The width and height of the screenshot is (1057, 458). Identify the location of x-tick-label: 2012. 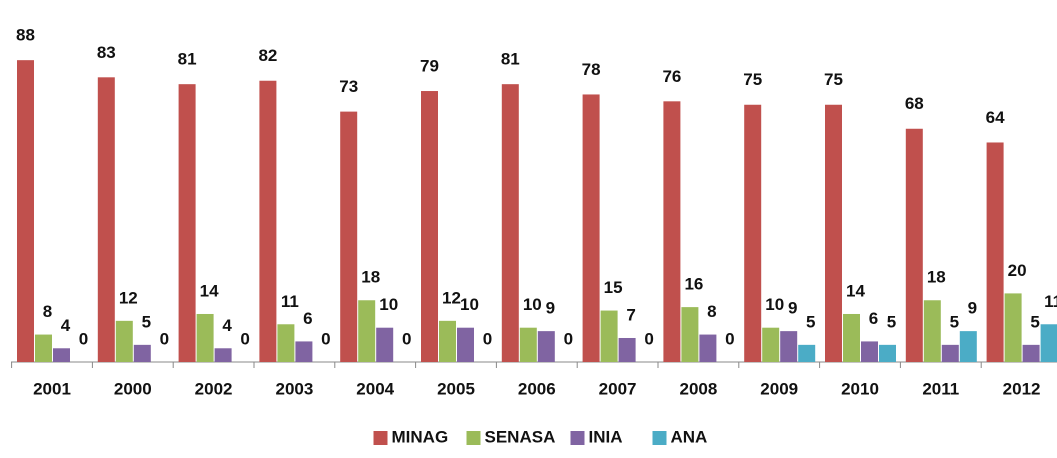
(1022, 388).